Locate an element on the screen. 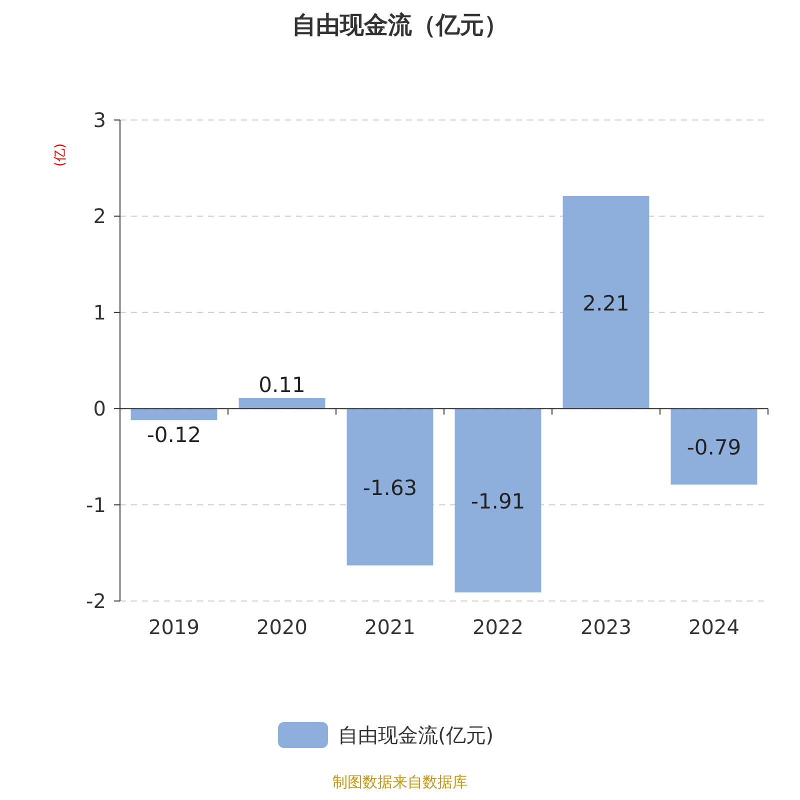  data-label: -1.63 is located at coordinates (390, 488).